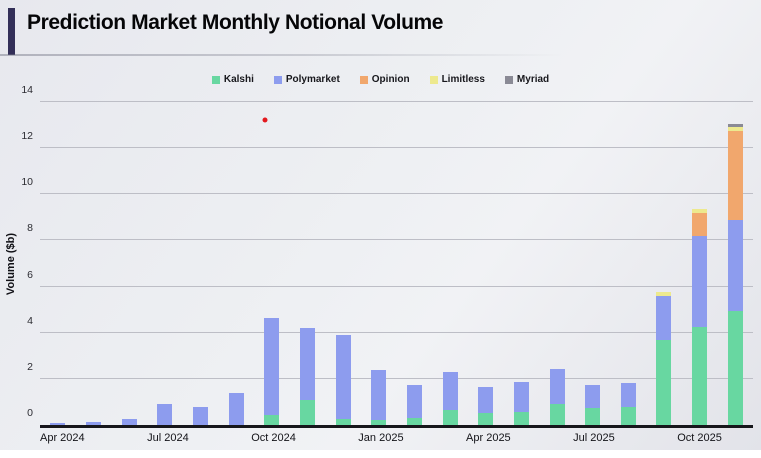 The width and height of the screenshot is (761, 458). What do you see at coordinates (312, 79) in the screenshot?
I see `legend-label-polymarket: Polymarket` at bounding box center [312, 79].